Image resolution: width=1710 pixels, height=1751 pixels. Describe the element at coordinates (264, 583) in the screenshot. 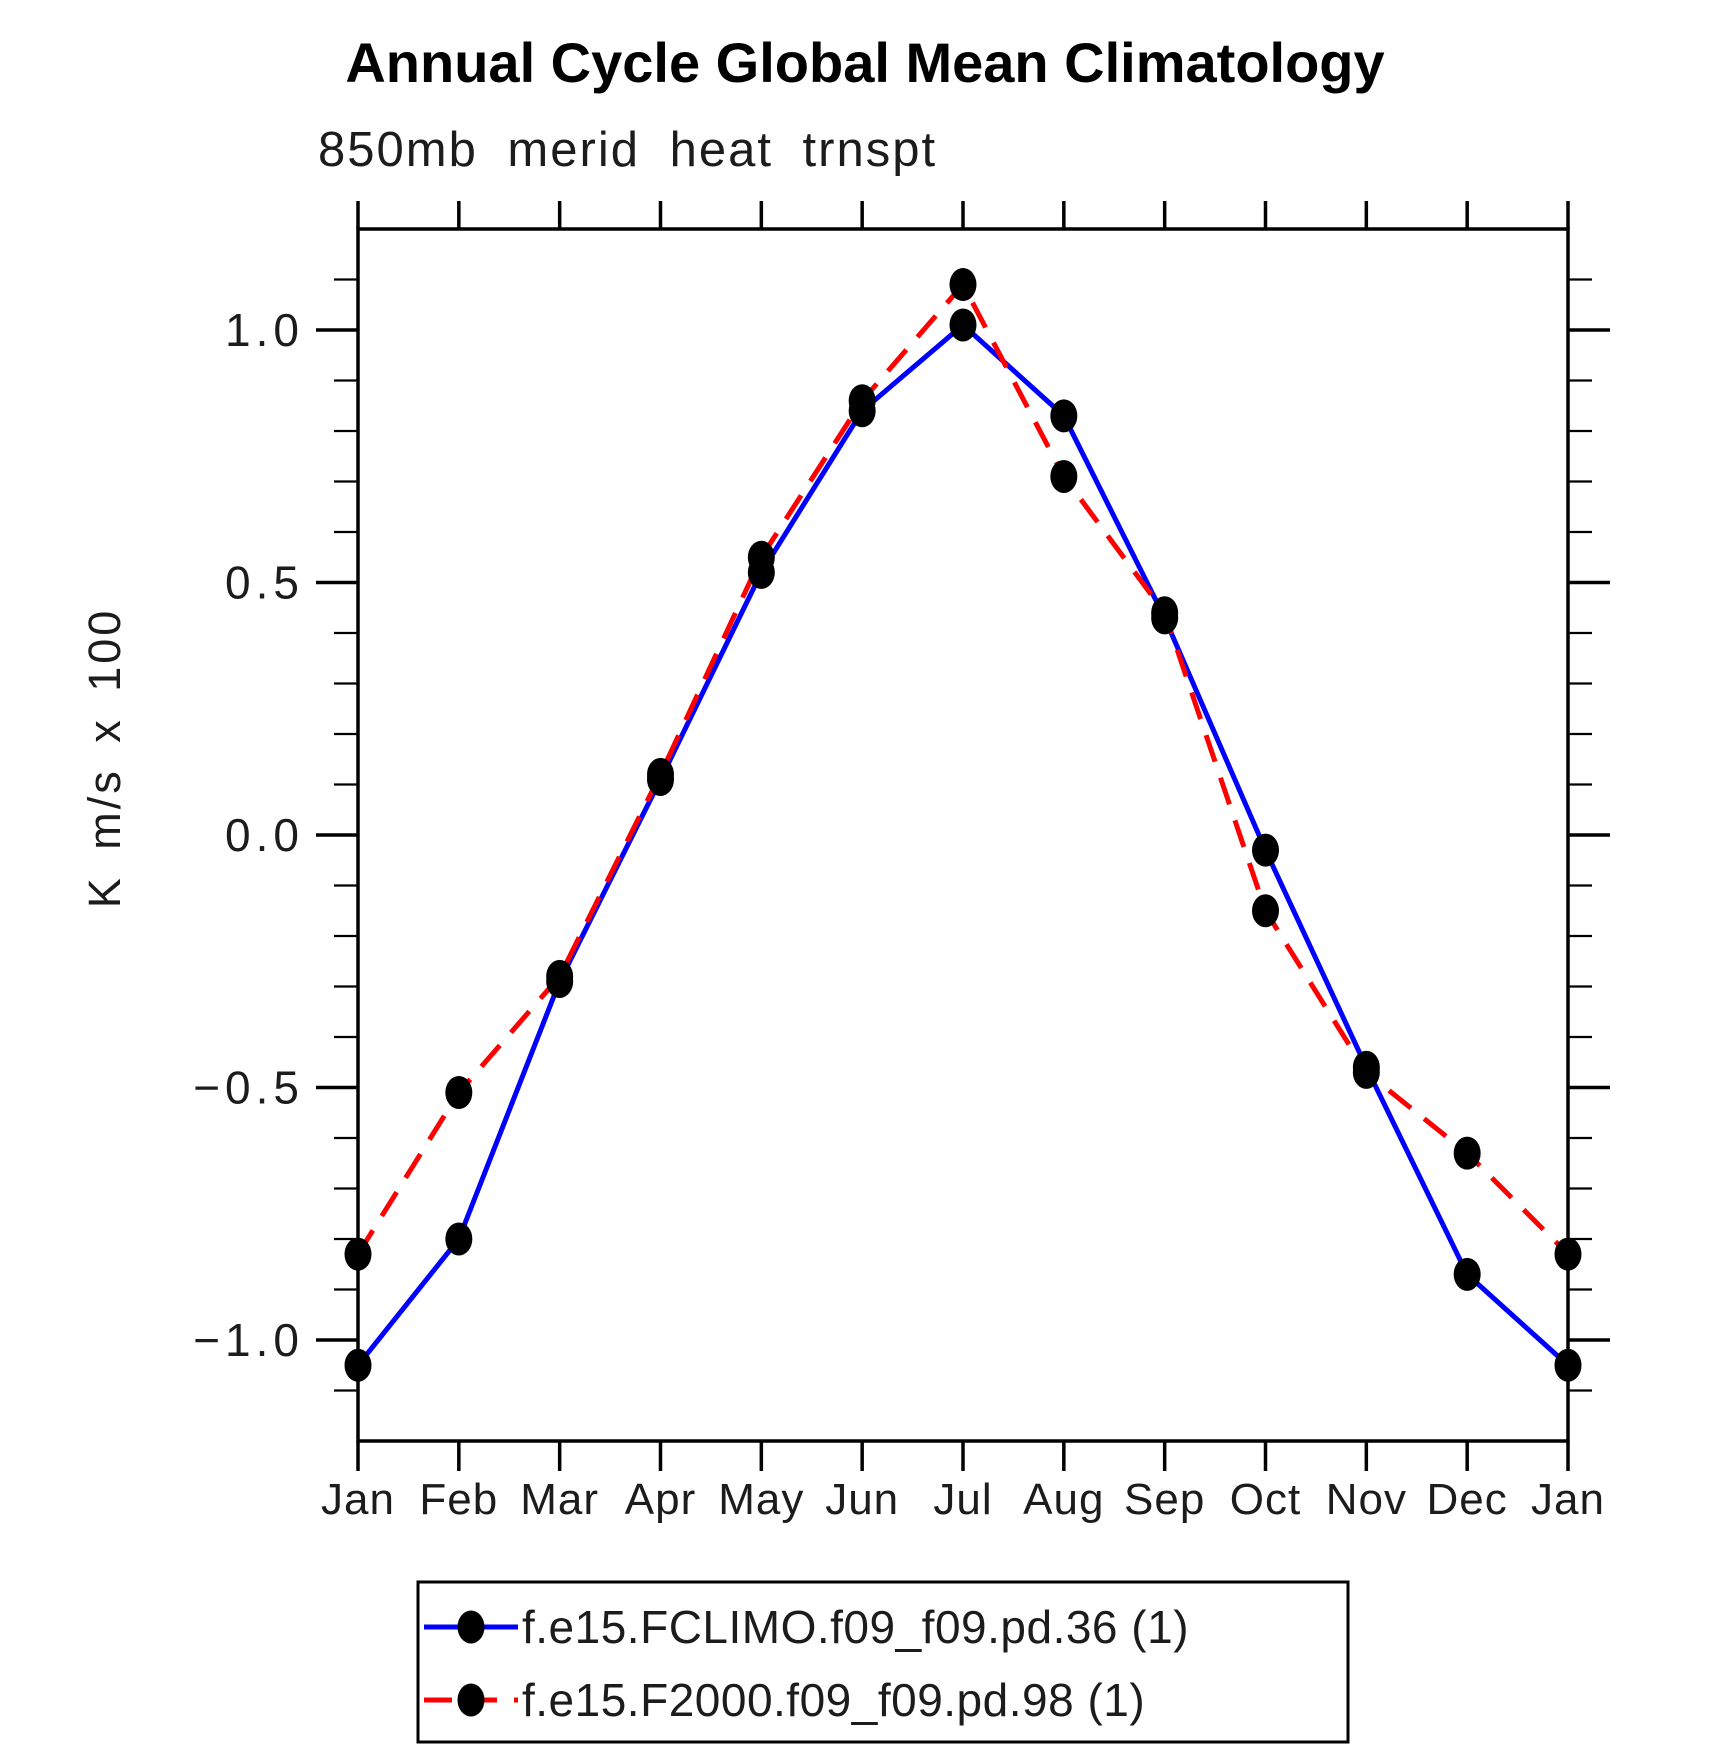

I see `y-tick-label: 0.5` at that location.